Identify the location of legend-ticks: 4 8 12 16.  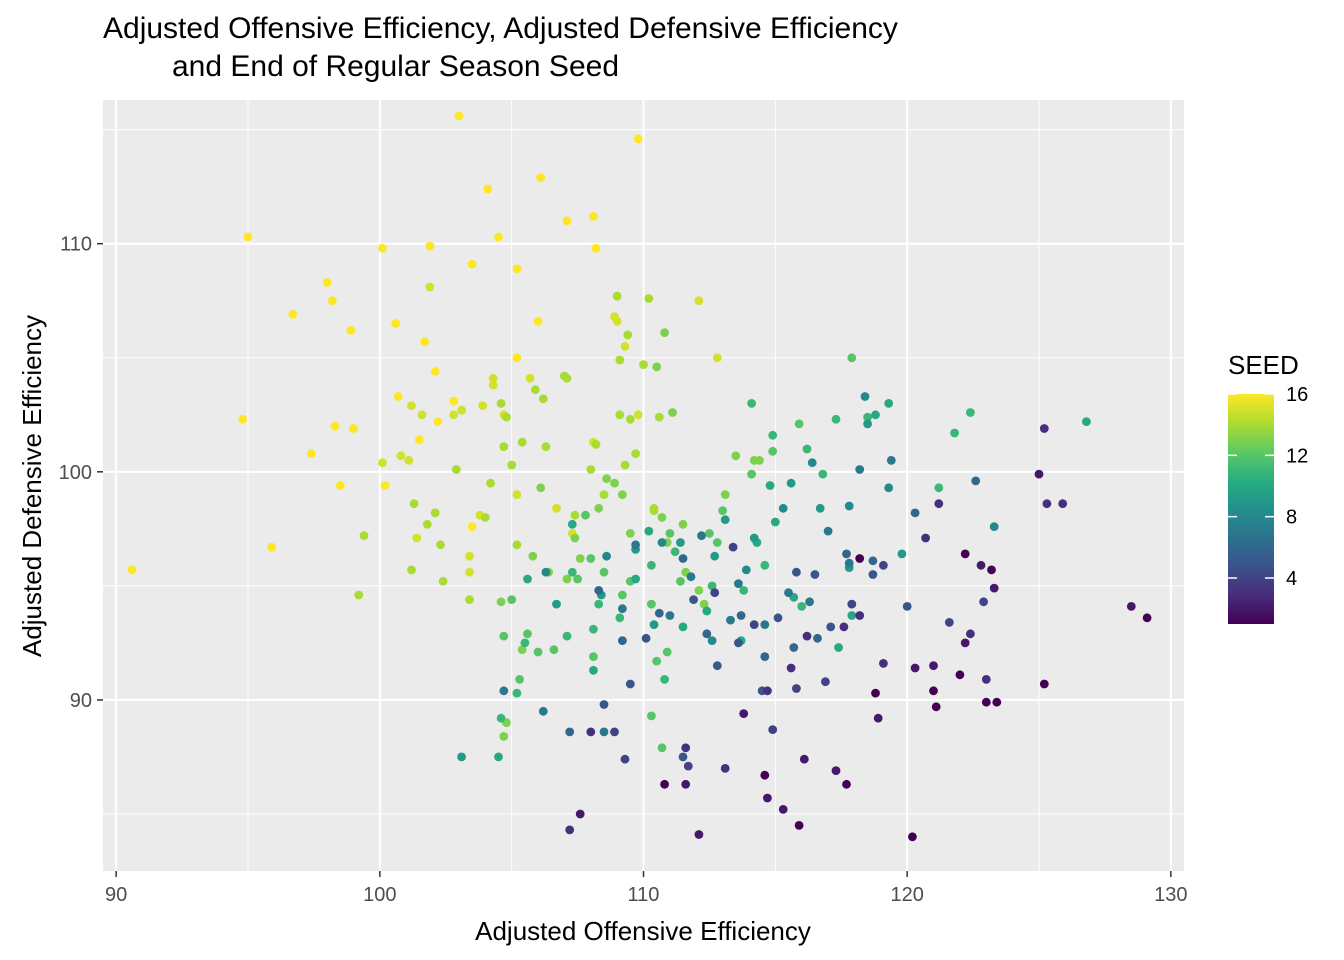
(1268, 487).